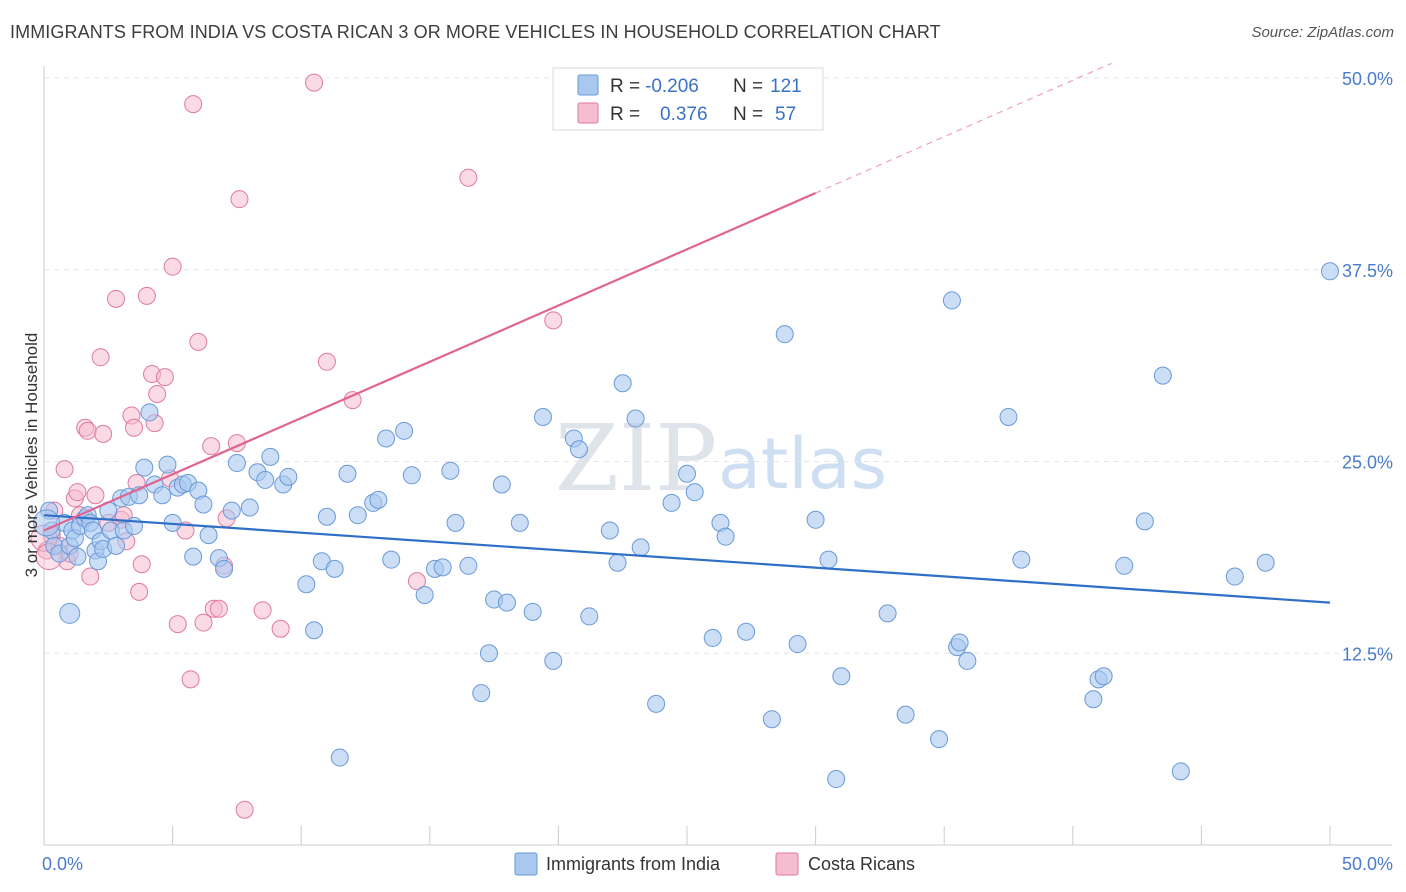 This screenshot has height=892, width=1406. I want to click on india-trend-line, so click(687, 559).